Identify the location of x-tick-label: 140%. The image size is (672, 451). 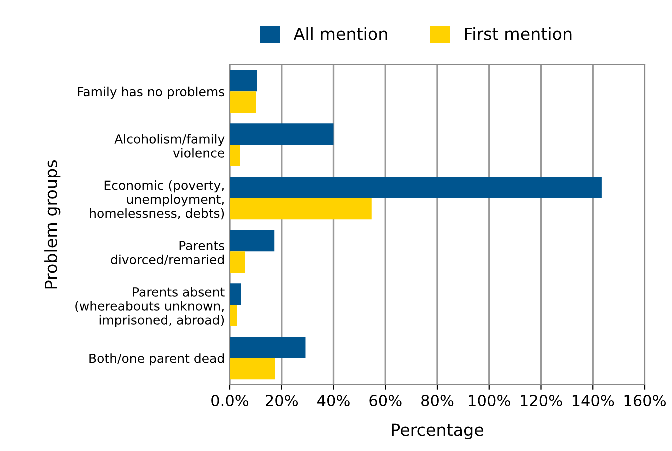
(593, 400).